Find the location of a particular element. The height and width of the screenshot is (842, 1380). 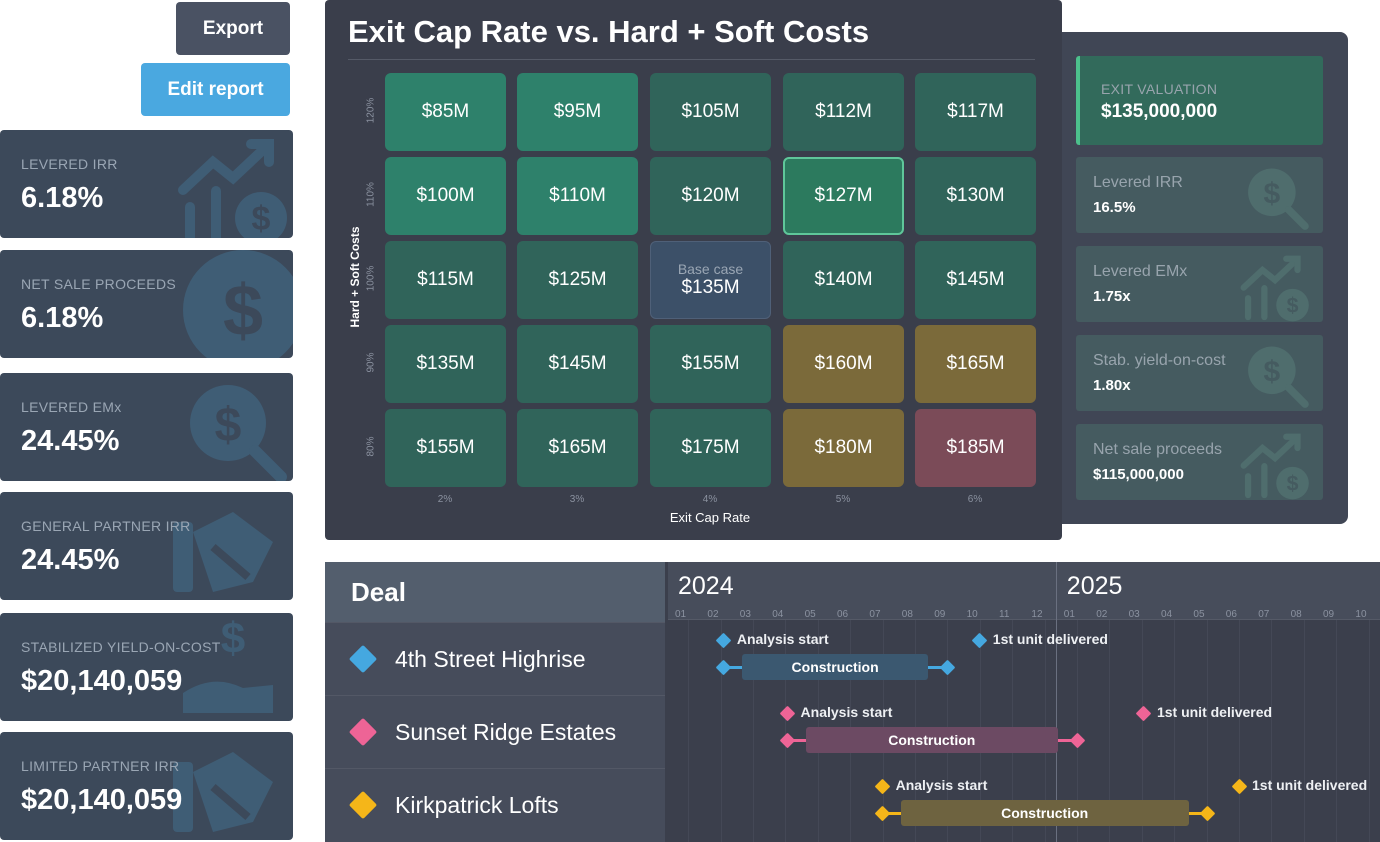

cell-value: $105M is located at coordinates (710, 111).